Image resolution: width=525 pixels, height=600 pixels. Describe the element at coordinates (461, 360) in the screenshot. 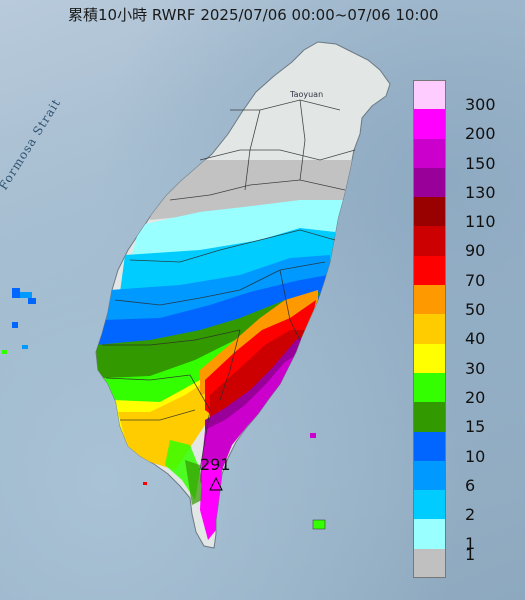

I see `legend-row: 30` at that location.